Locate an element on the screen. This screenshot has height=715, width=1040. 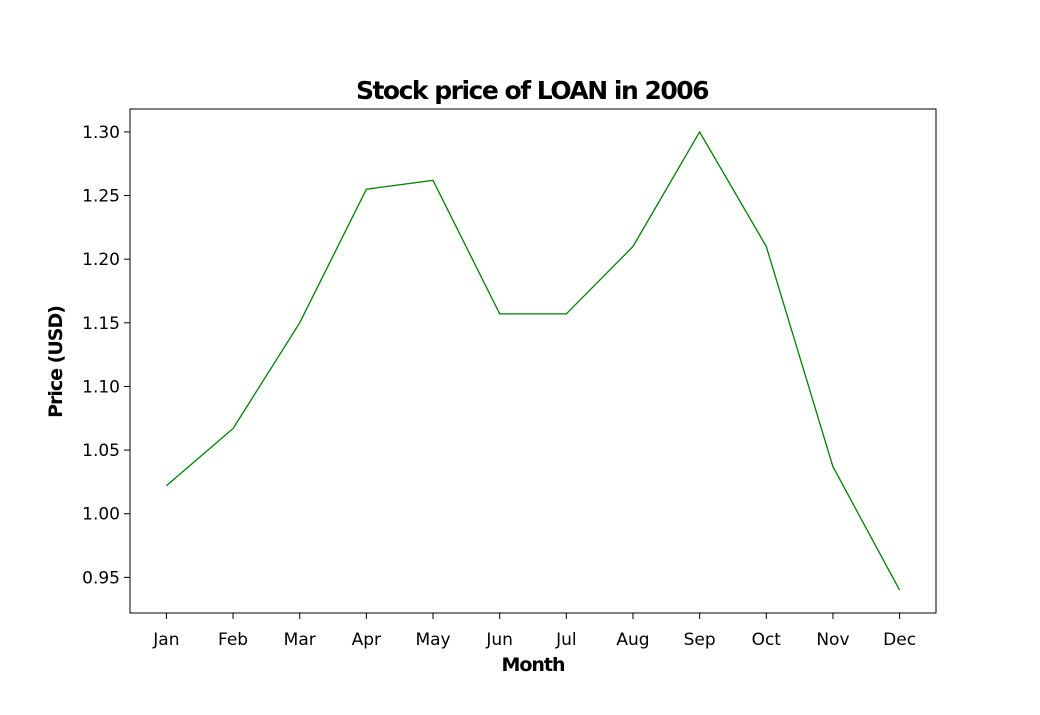
x-tick-label: Jun is located at coordinates (499, 640).